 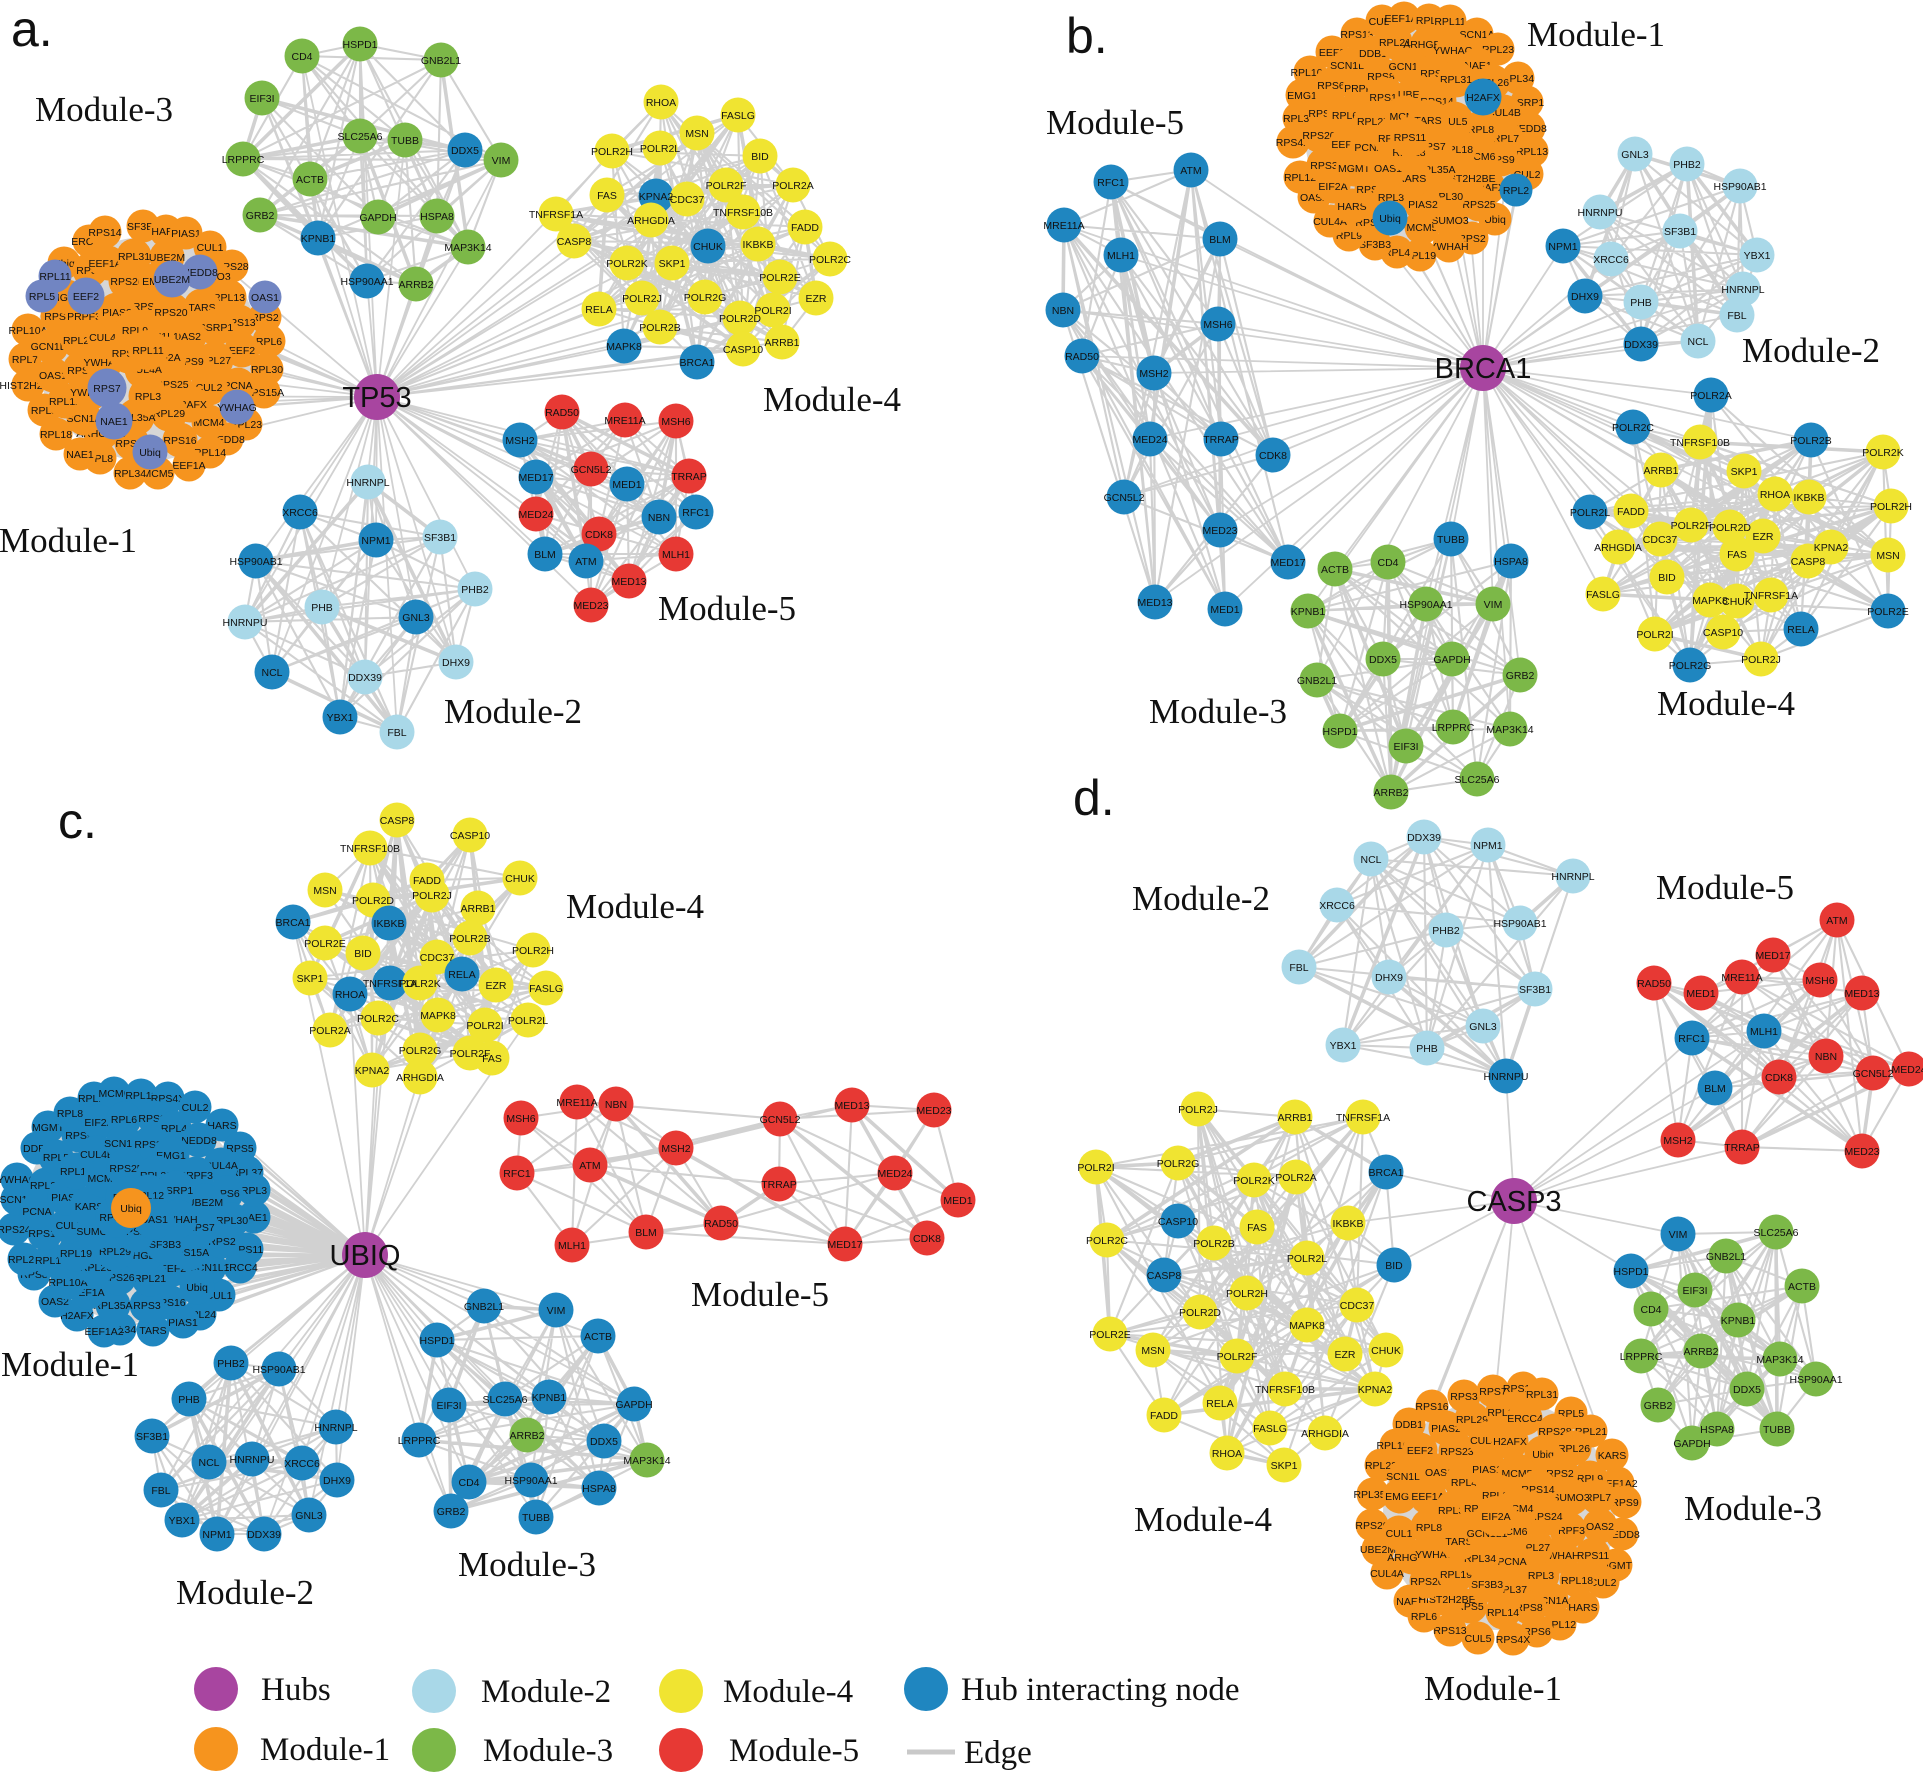 What do you see at coordinates (360, 137) in the screenshot?
I see `svg-text: SLC25A6` at bounding box center [360, 137].